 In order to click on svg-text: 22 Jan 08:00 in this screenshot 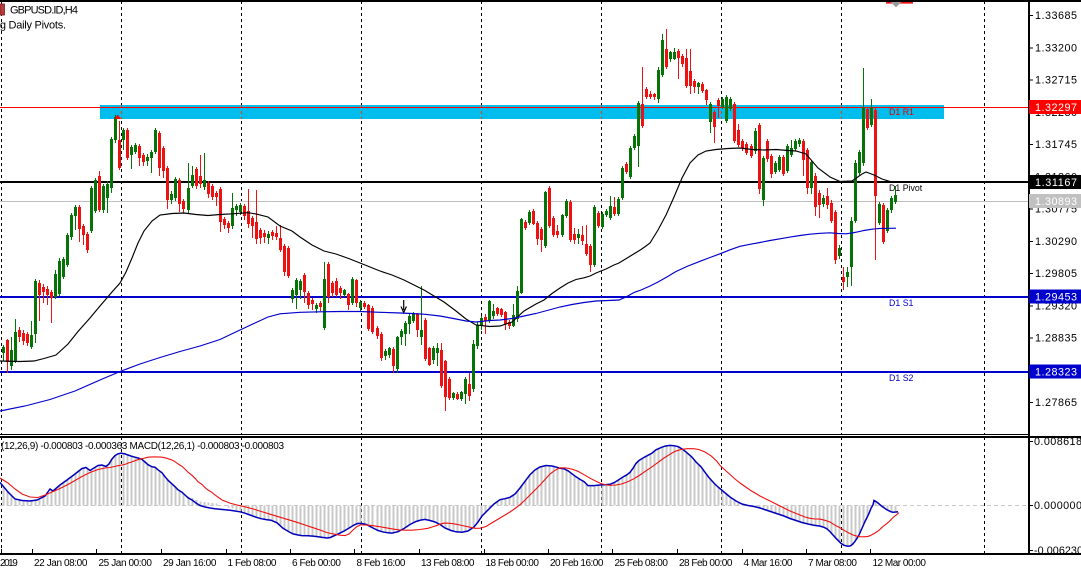, I will do `click(61, 563)`.